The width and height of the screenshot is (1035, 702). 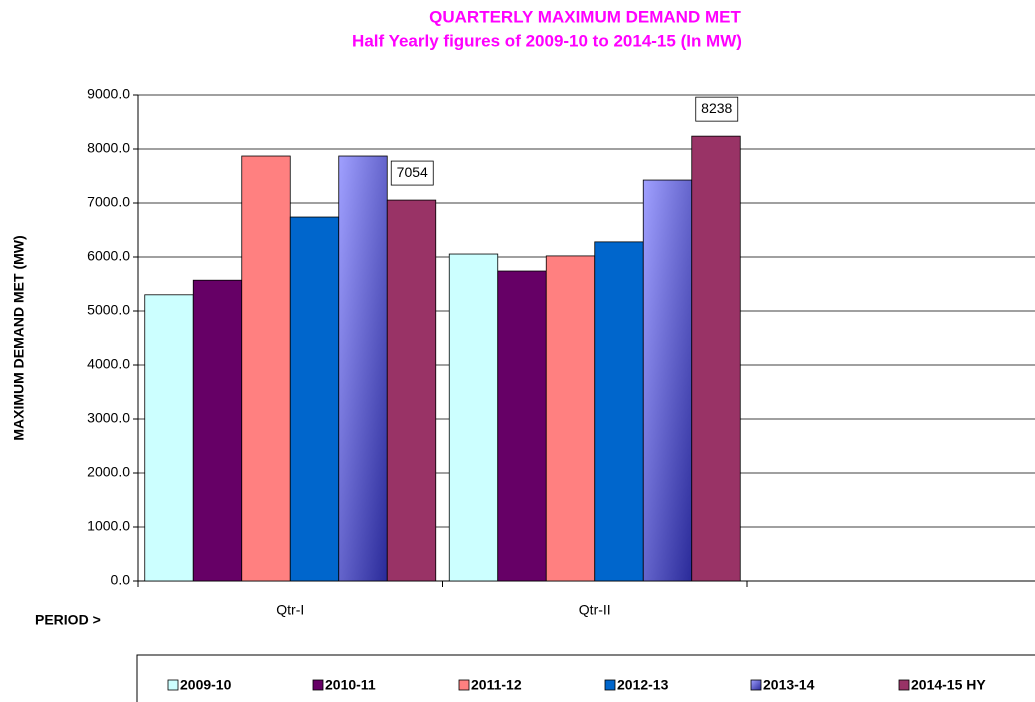 What do you see at coordinates (290, 610) in the screenshot?
I see `x-tick-label: Qtr-I` at bounding box center [290, 610].